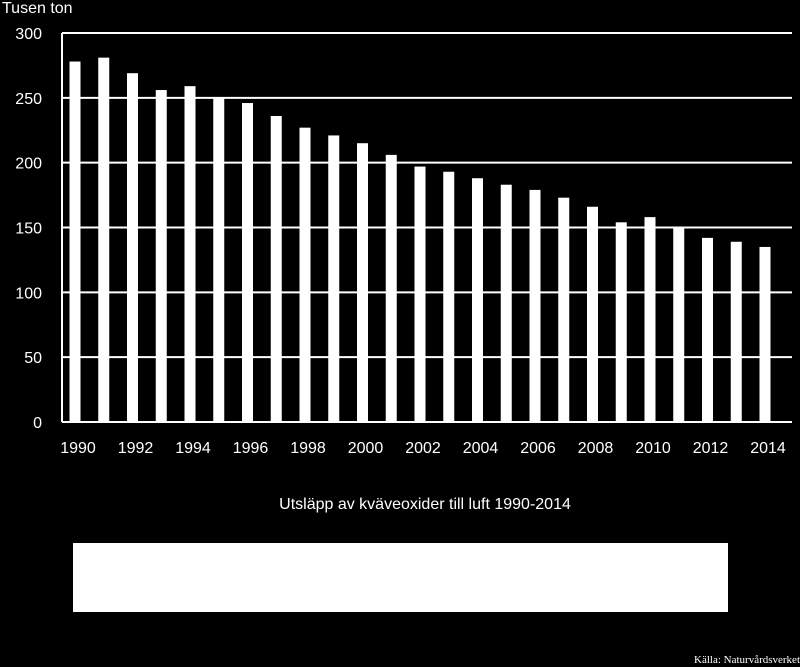 The height and width of the screenshot is (667, 800). Describe the element at coordinates (28, 164) in the screenshot. I see `y-tick-label: 200` at that location.